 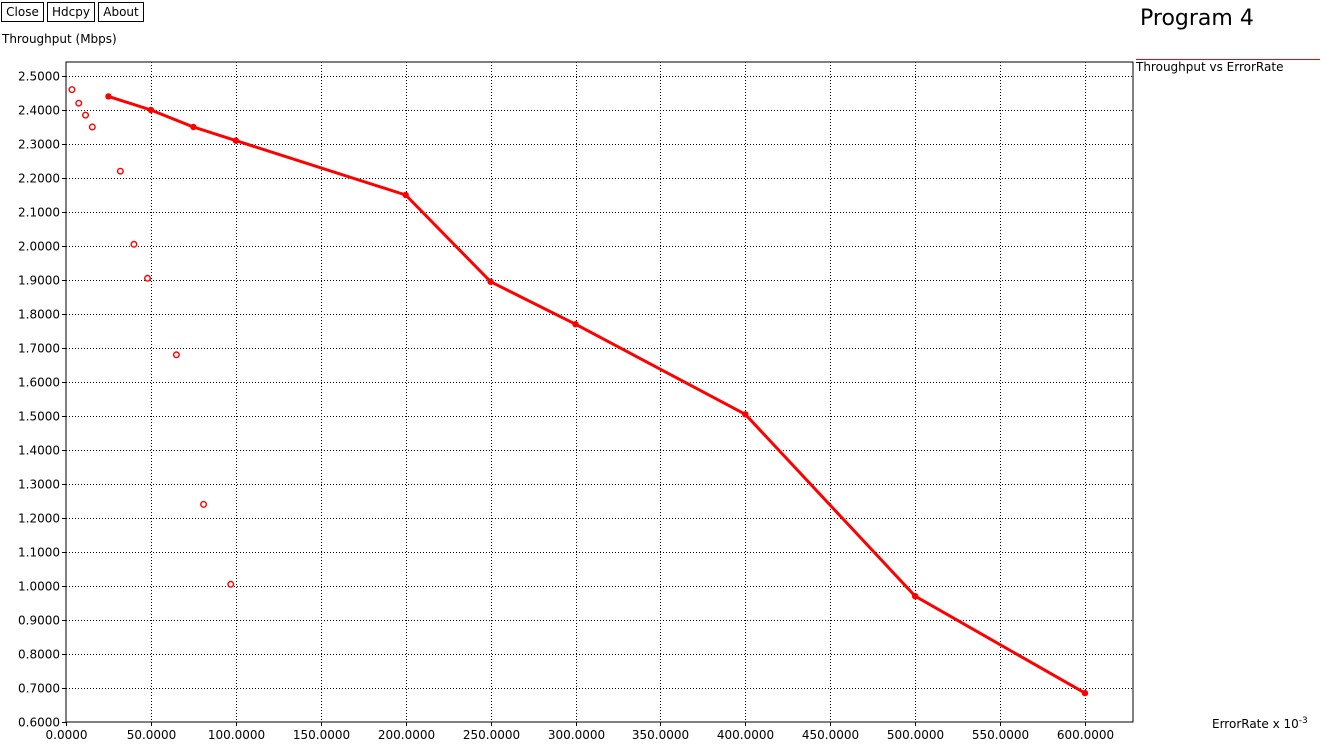 What do you see at coordinates (406, 735) in the screenshot?
I see `x-tick-label: 200.0000` at bounding box center [406, 735].